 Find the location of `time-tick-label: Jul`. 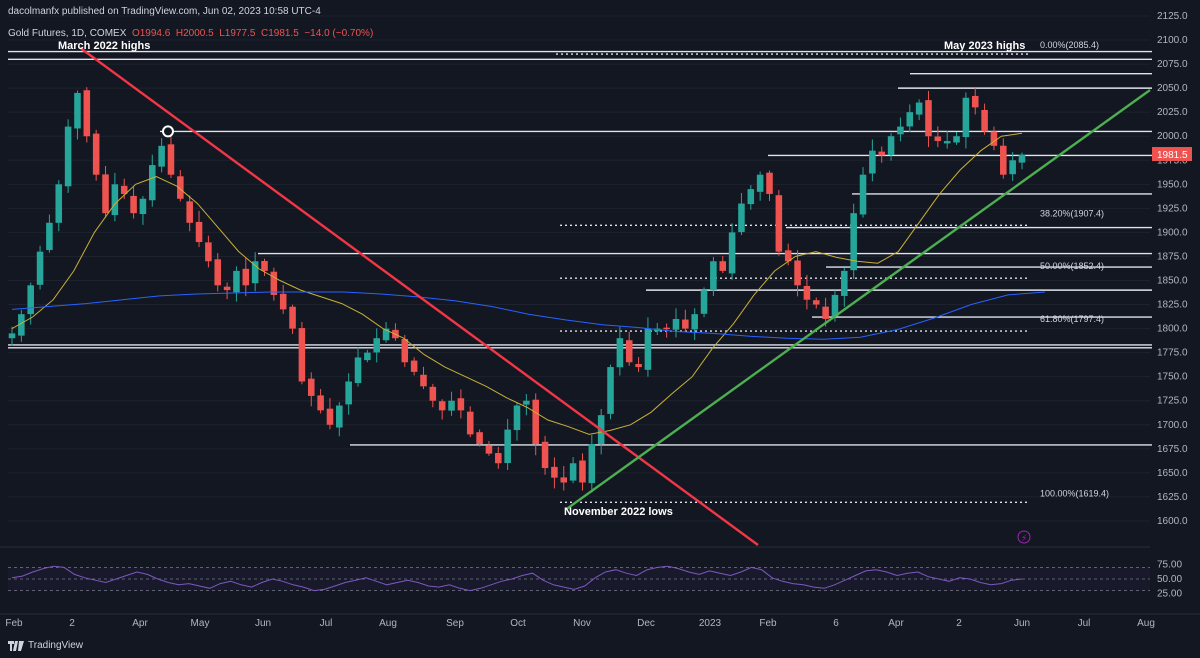

time-tick-label: Jul is located at coordinates (1084, 623).